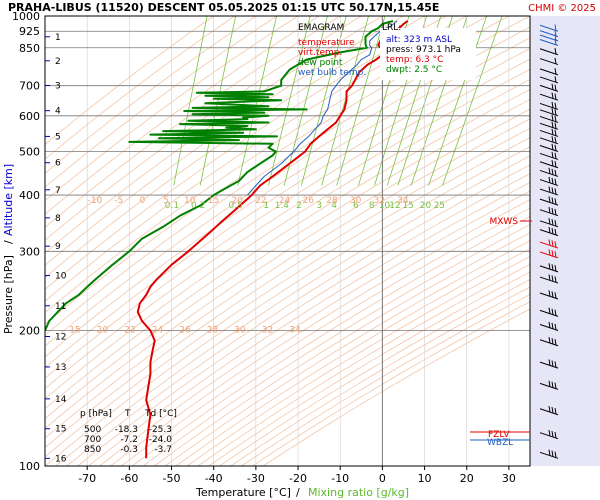 This screenshot has height=500, width=600. I want to click on mixing-ratio-label: 0.2, so click(198, 206).